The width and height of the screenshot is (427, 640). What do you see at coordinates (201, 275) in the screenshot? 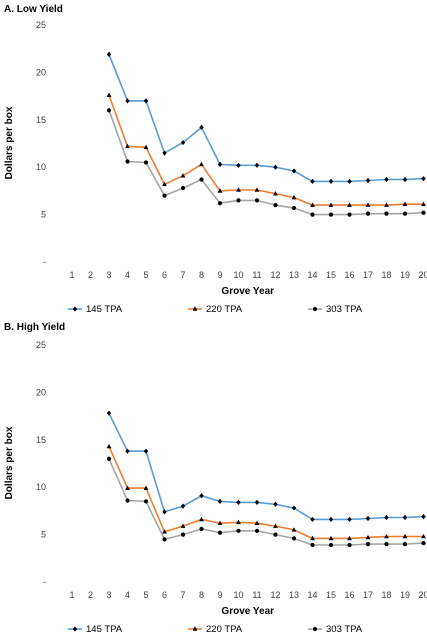
I see `x-tick-label: 8` at bounding box center [201, 275].